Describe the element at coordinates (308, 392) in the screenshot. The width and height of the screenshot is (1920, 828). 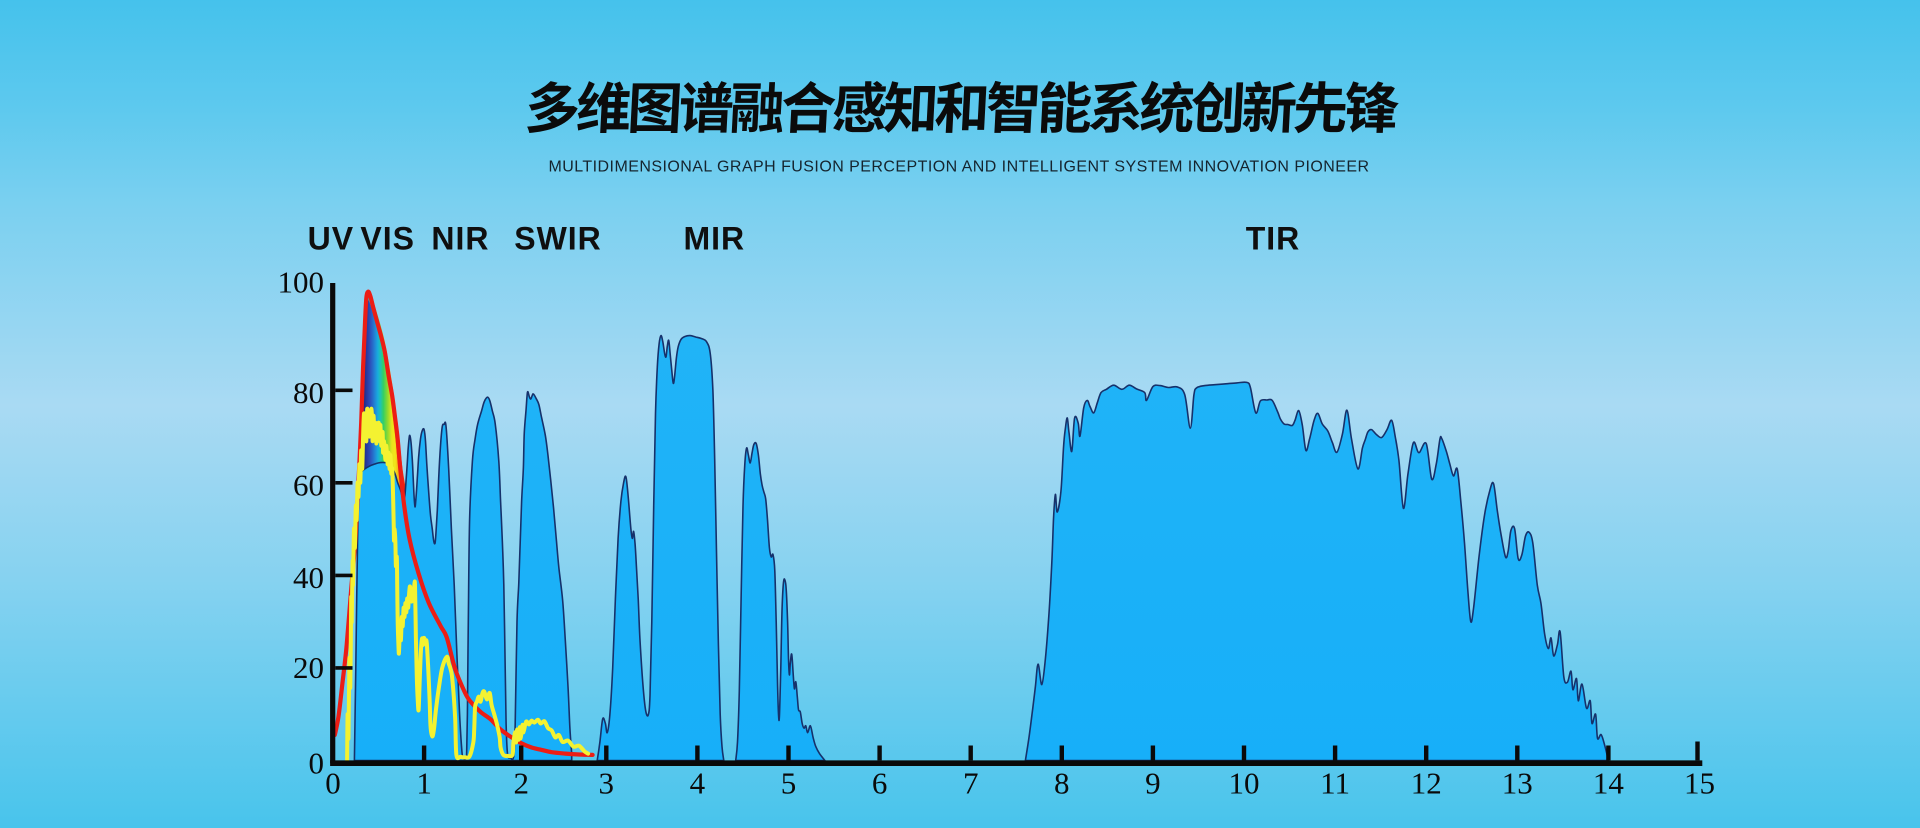
I see `svg-text: 80` at that location.